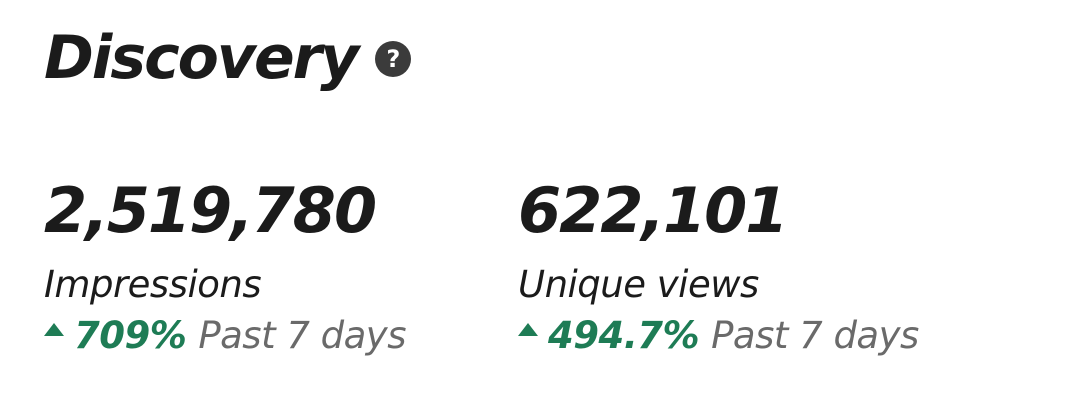 This screenshot has height=417, width=1080. What do you see at coordinates (153, 284) in the screenshot?
I see `impressions-label: Impressions` at bounding box center [153, 284].